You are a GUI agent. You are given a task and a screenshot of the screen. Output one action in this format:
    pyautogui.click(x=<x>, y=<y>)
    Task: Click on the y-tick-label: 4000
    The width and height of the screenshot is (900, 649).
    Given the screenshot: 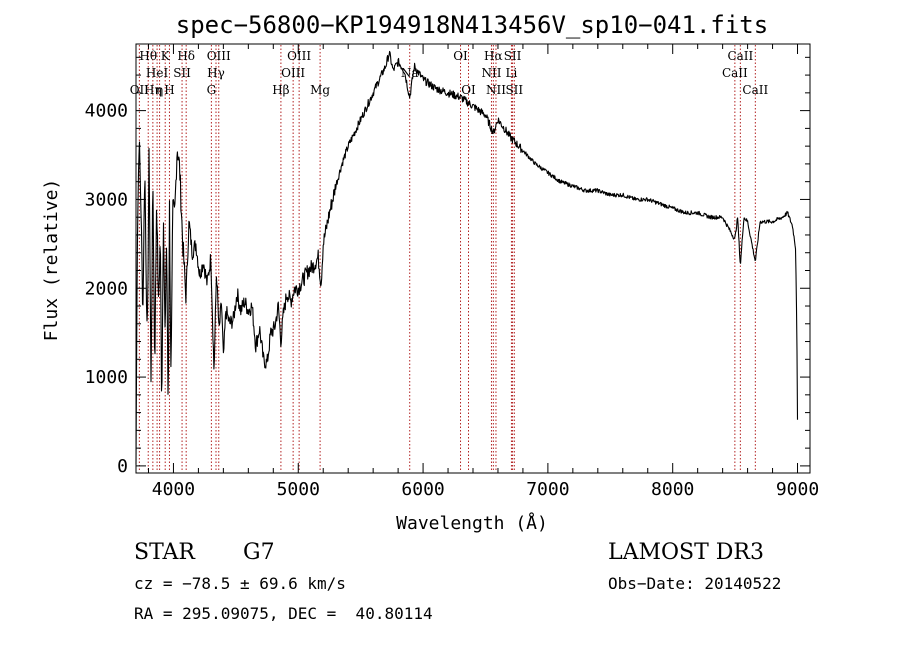 What is the action you would take?
    pyautogui.click(x=106, y=111)
    